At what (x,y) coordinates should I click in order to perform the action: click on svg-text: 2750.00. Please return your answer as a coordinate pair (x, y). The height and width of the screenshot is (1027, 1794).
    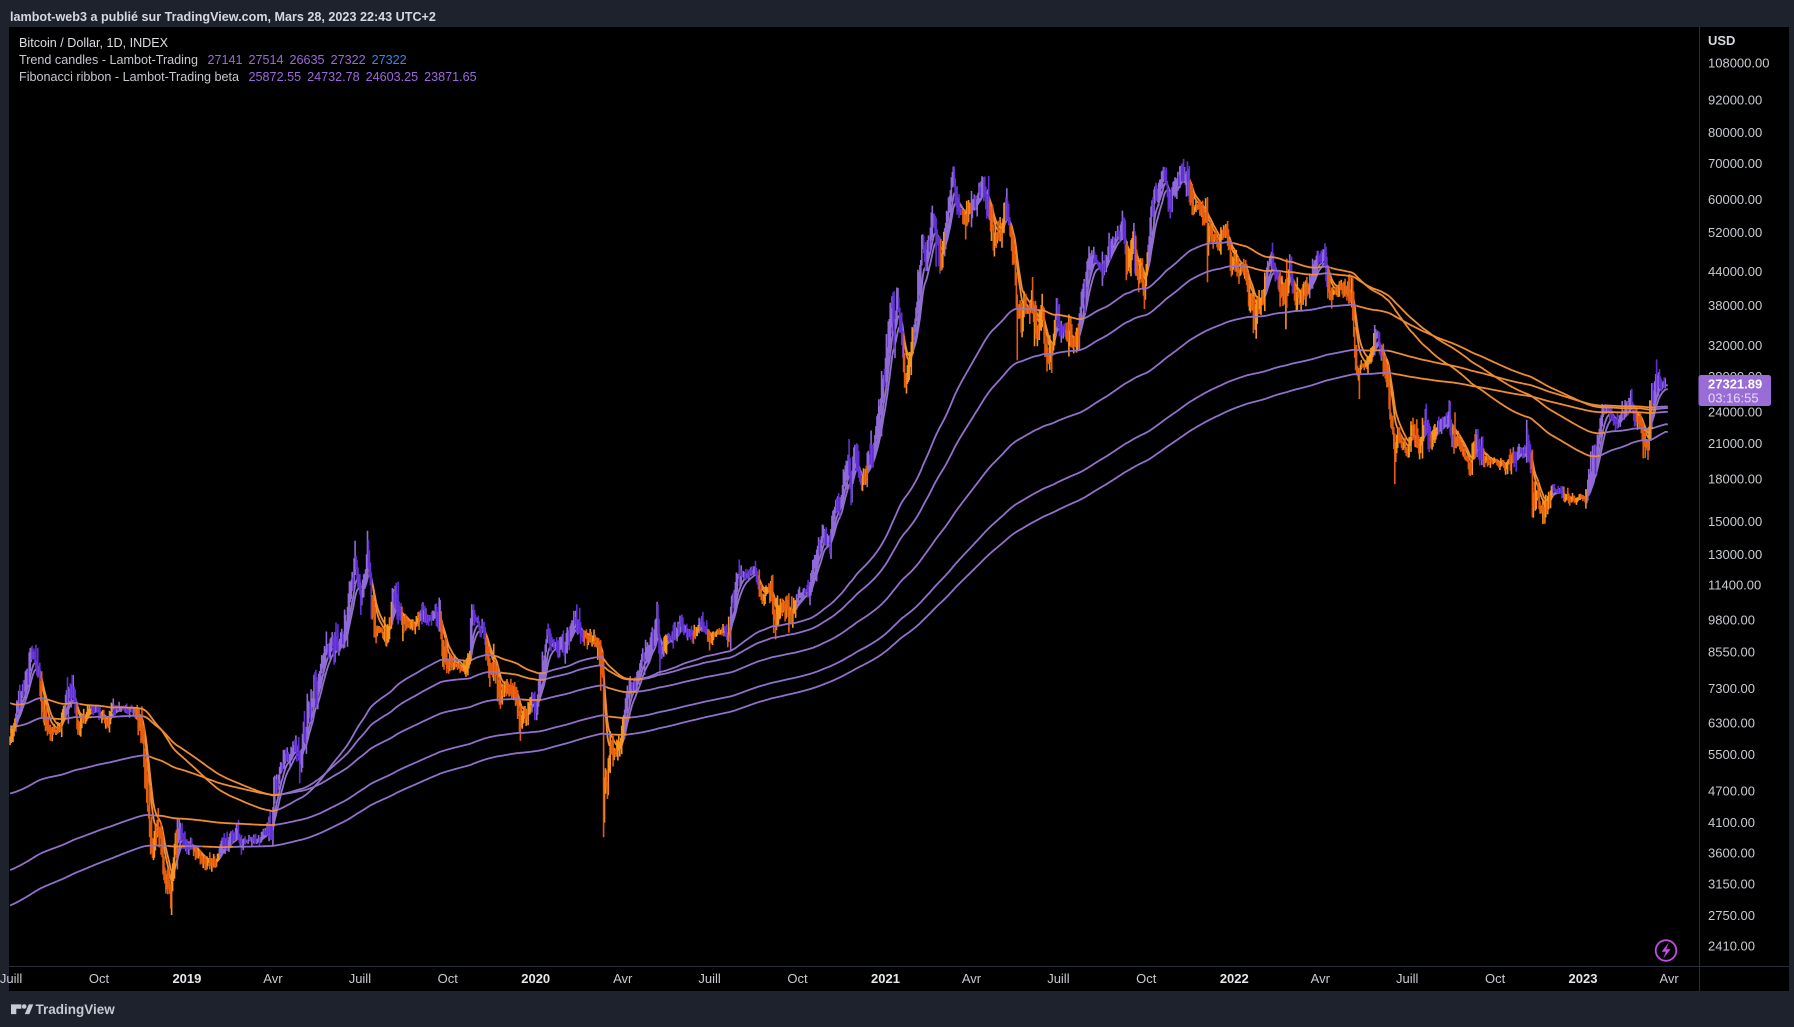
    Looking at the image, I should click on (1731, 915).